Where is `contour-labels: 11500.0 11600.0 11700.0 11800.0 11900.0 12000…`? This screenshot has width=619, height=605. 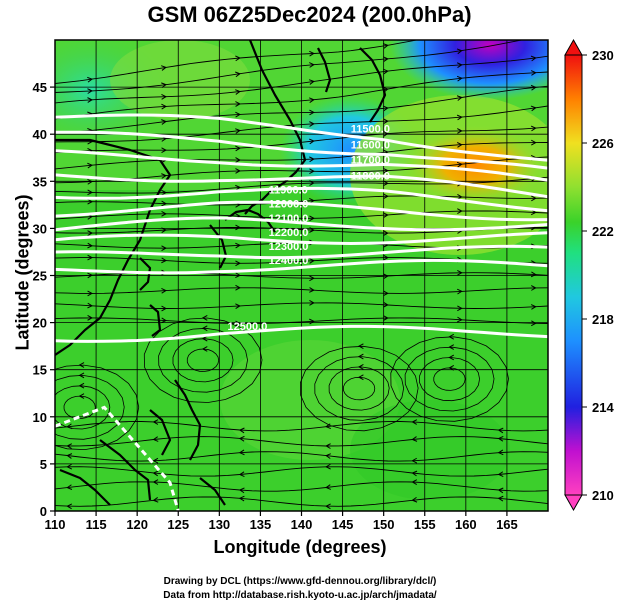 contour-labels: 11500.0 11600.0 11700.0 11800.0 11900.0 12000… is located at coordinates (309, 228).